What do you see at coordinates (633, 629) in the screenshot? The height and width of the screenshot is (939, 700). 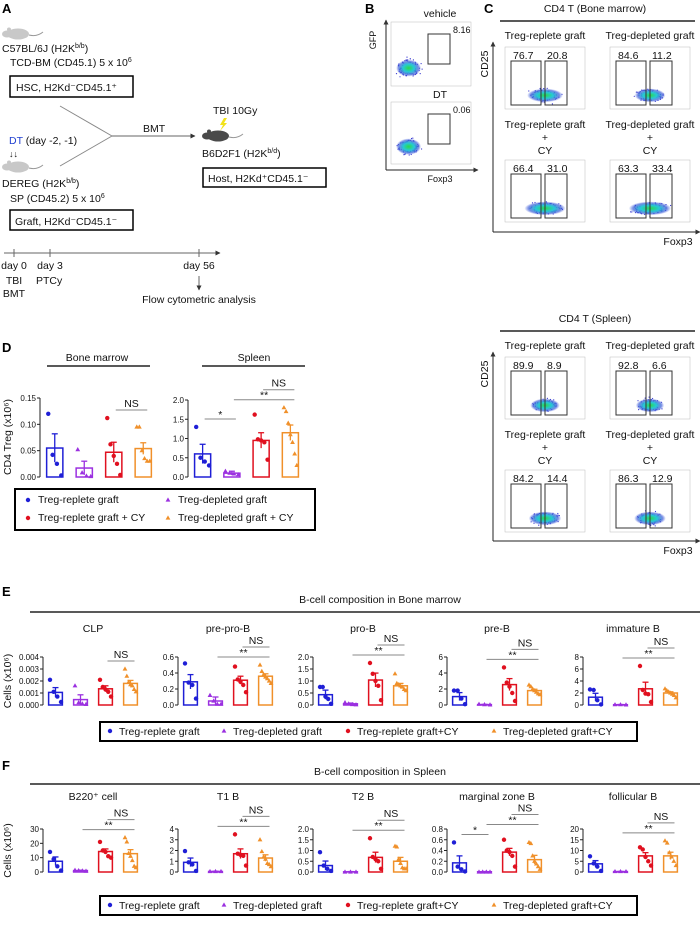 I see `chart-title: immature B` at bounding box center [633, 629].